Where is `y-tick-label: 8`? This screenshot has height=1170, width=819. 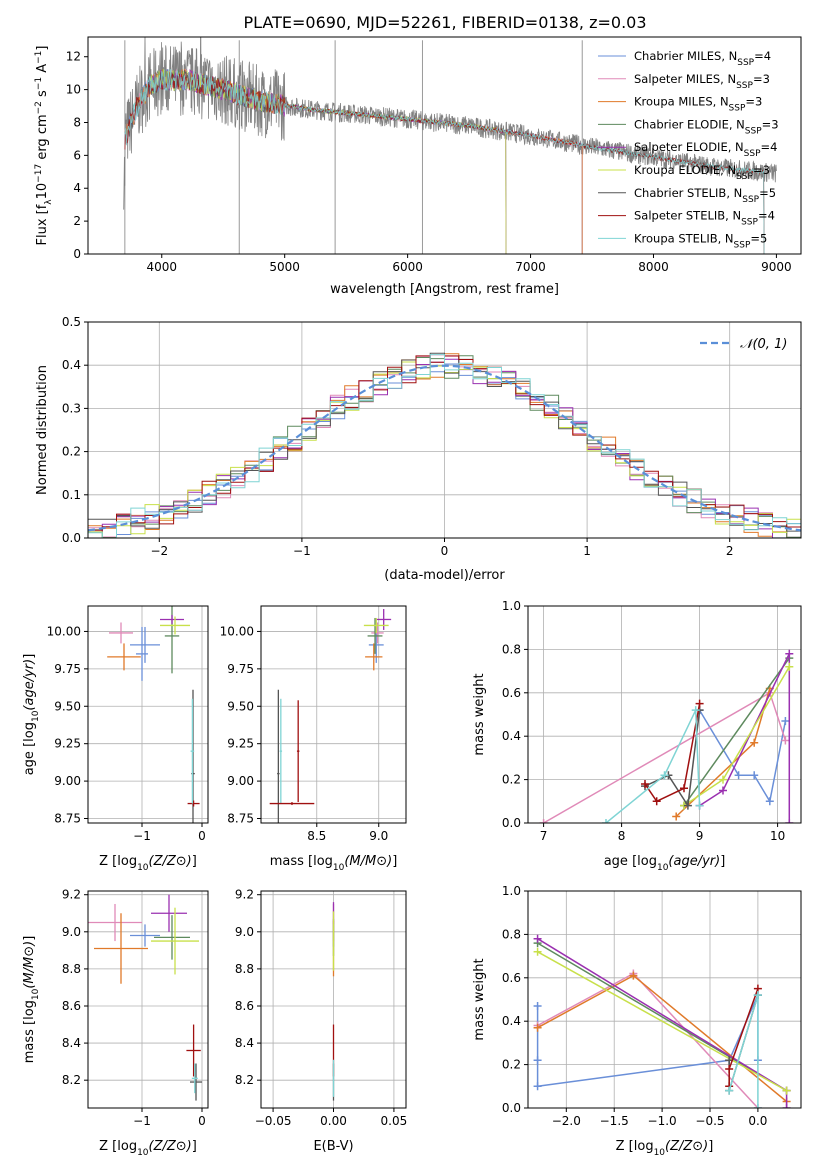
y-tick-label: 8 is located at coordinates (77, 122).